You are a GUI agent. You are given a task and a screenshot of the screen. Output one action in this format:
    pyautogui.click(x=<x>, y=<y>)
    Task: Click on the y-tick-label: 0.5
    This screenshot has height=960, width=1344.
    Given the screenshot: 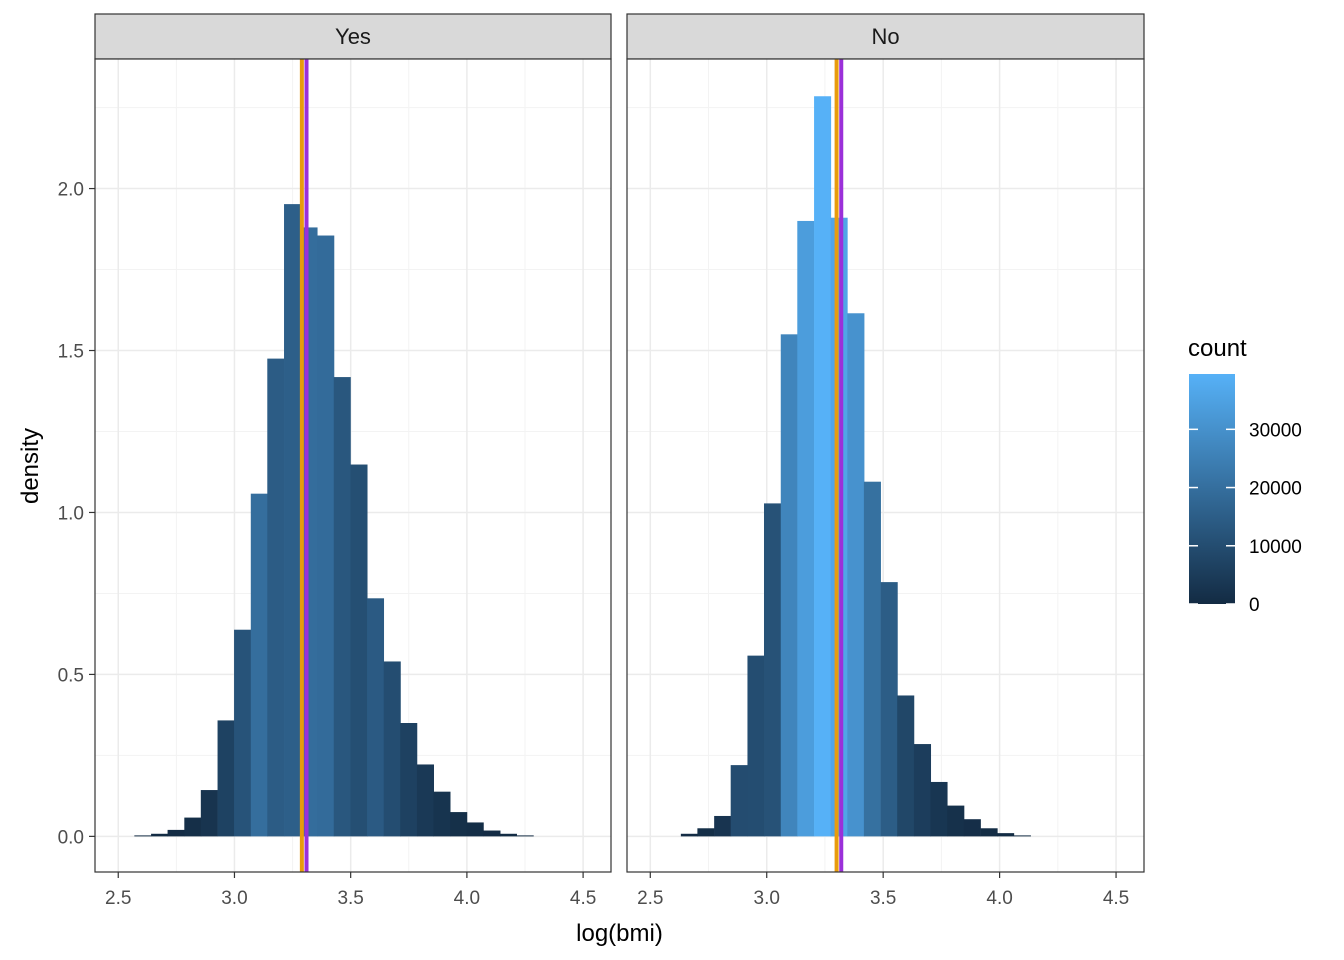 What is the action you would take?
    pyautogui.click(x=71, y=675)
    